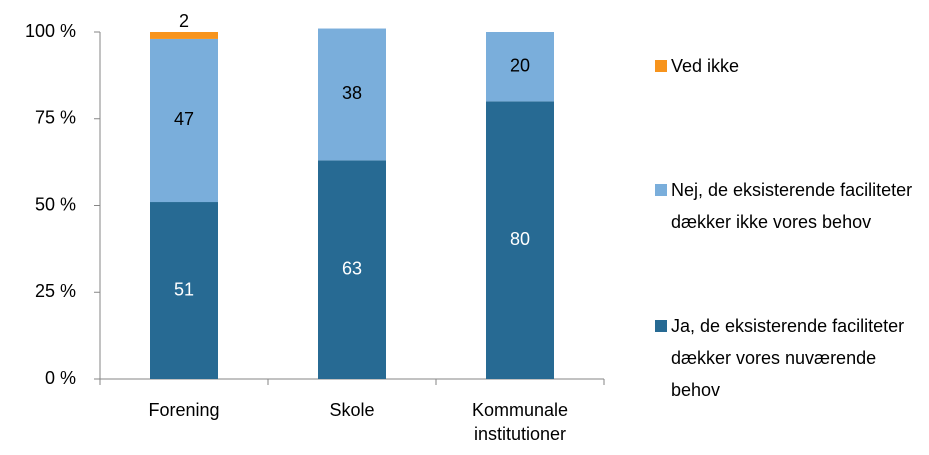 This screenshot has width=929, height=455. Describe the element at coordinates (520, 422) in the screenshot. I see `x-tick-label: Kommunale institutioner` at that location.